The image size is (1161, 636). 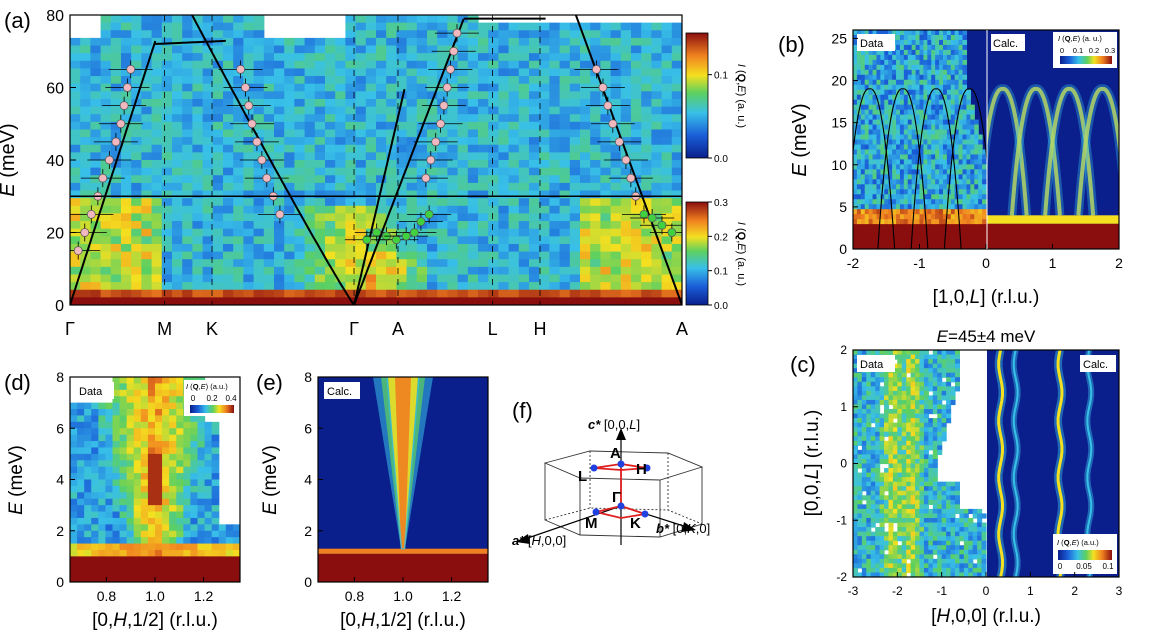 What do you see at coordinates (421, 221) in the screenshot?
I see `green-data-point` at bounding box center [421, 221].